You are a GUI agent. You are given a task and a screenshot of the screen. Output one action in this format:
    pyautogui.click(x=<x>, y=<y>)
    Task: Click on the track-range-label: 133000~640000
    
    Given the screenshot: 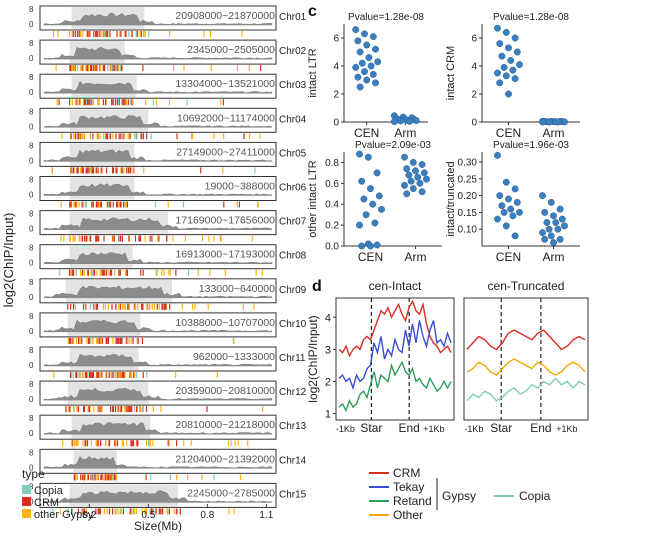 What is the action you would take?
    pyautogui.click(x=237, y=289)
    